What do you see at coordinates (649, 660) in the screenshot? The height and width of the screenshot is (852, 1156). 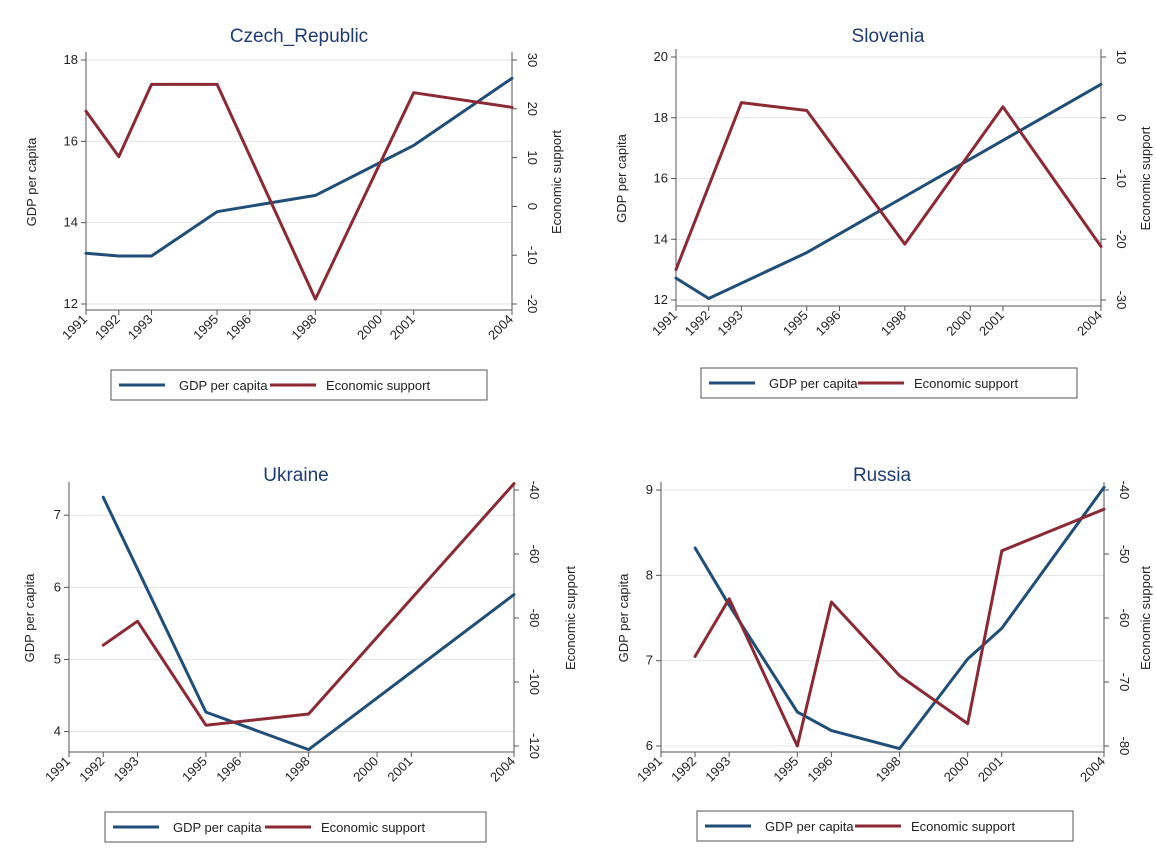 I see `left-tick-label: 7` at bounding box center [649, 660].